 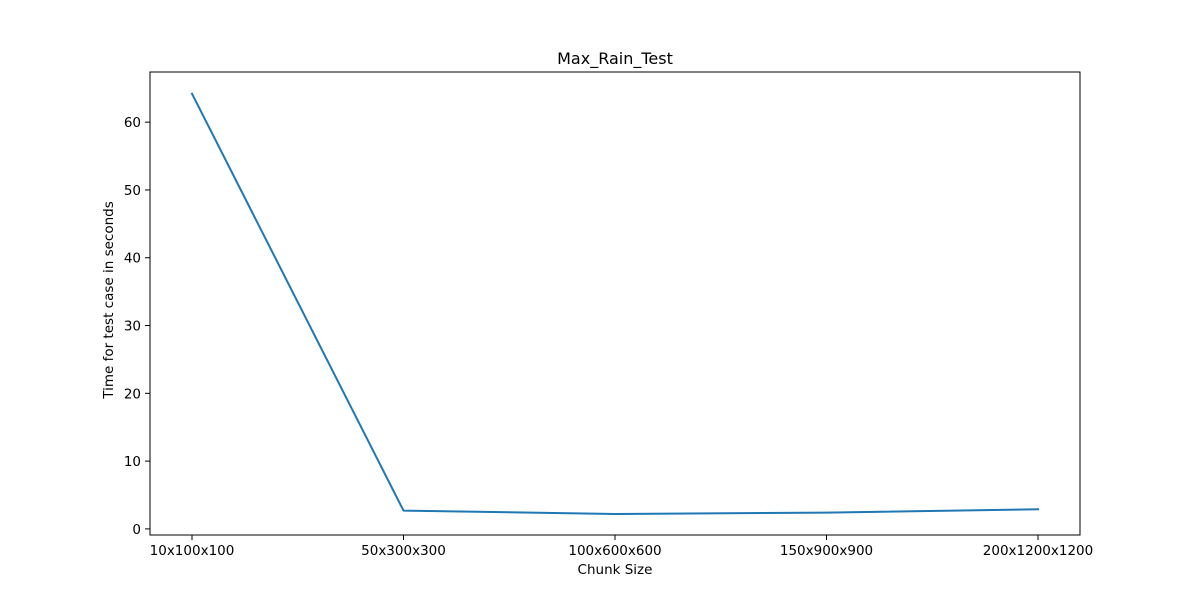 What do you see at coordinates (136, 530) in the screenshot?
I see `y-tick-label: 0` at bounding box center [136, 530].